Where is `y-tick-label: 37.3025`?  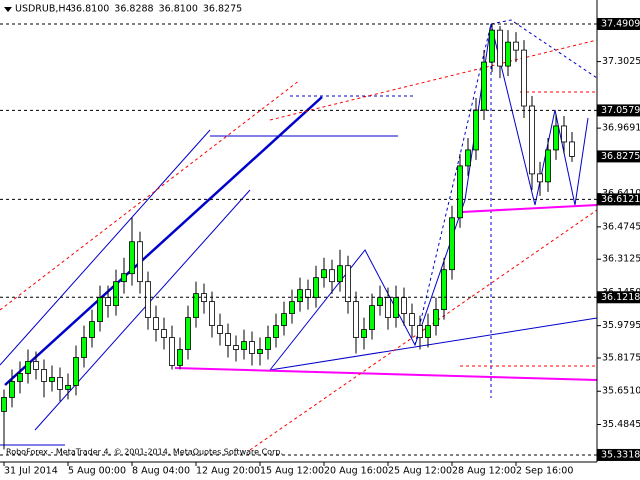
y-tick-label: 37.3025 is located at coordinates (621, 61).